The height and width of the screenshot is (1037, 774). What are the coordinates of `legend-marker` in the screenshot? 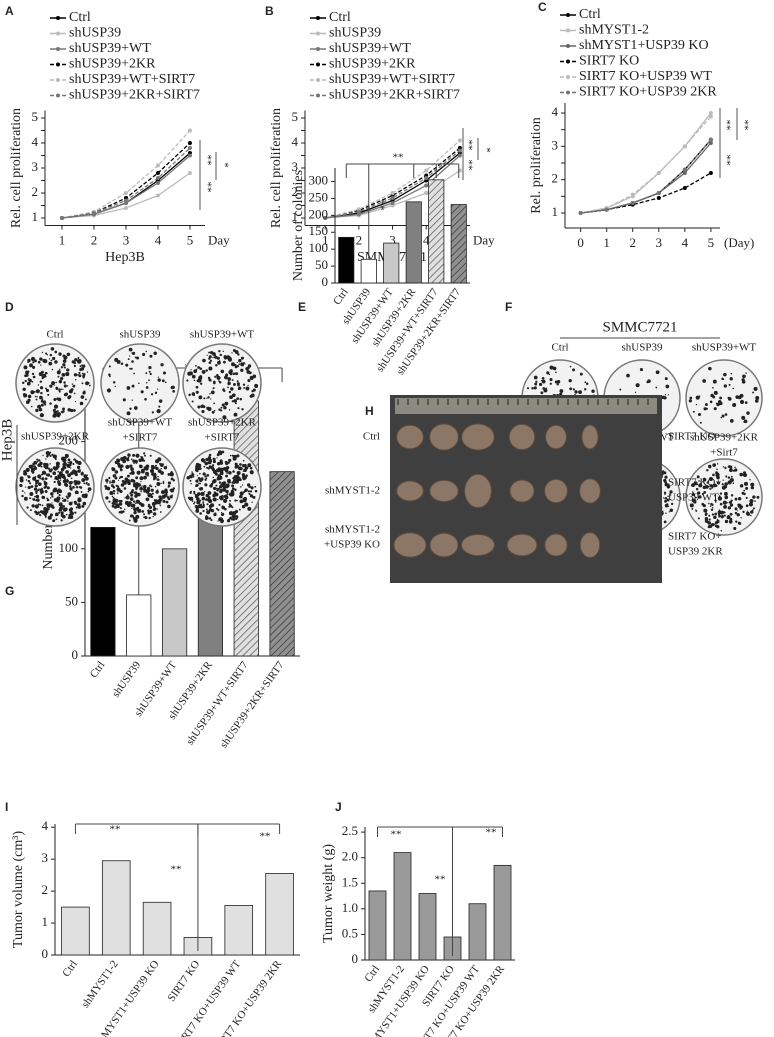 It's located at (318, 64).